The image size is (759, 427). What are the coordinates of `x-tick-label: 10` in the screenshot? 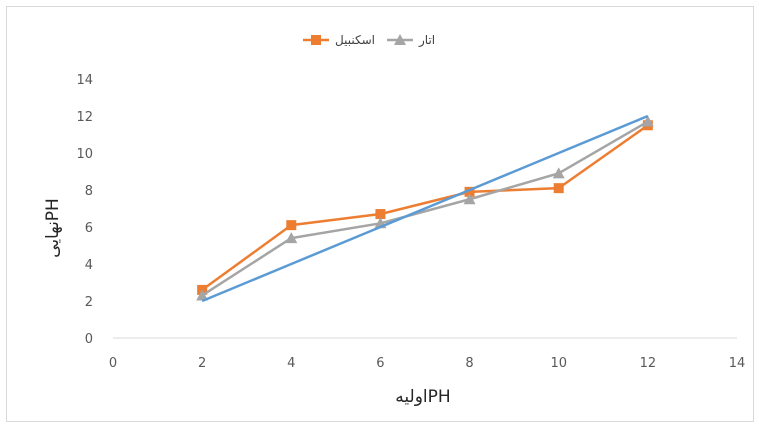 It's located at (558, 363).